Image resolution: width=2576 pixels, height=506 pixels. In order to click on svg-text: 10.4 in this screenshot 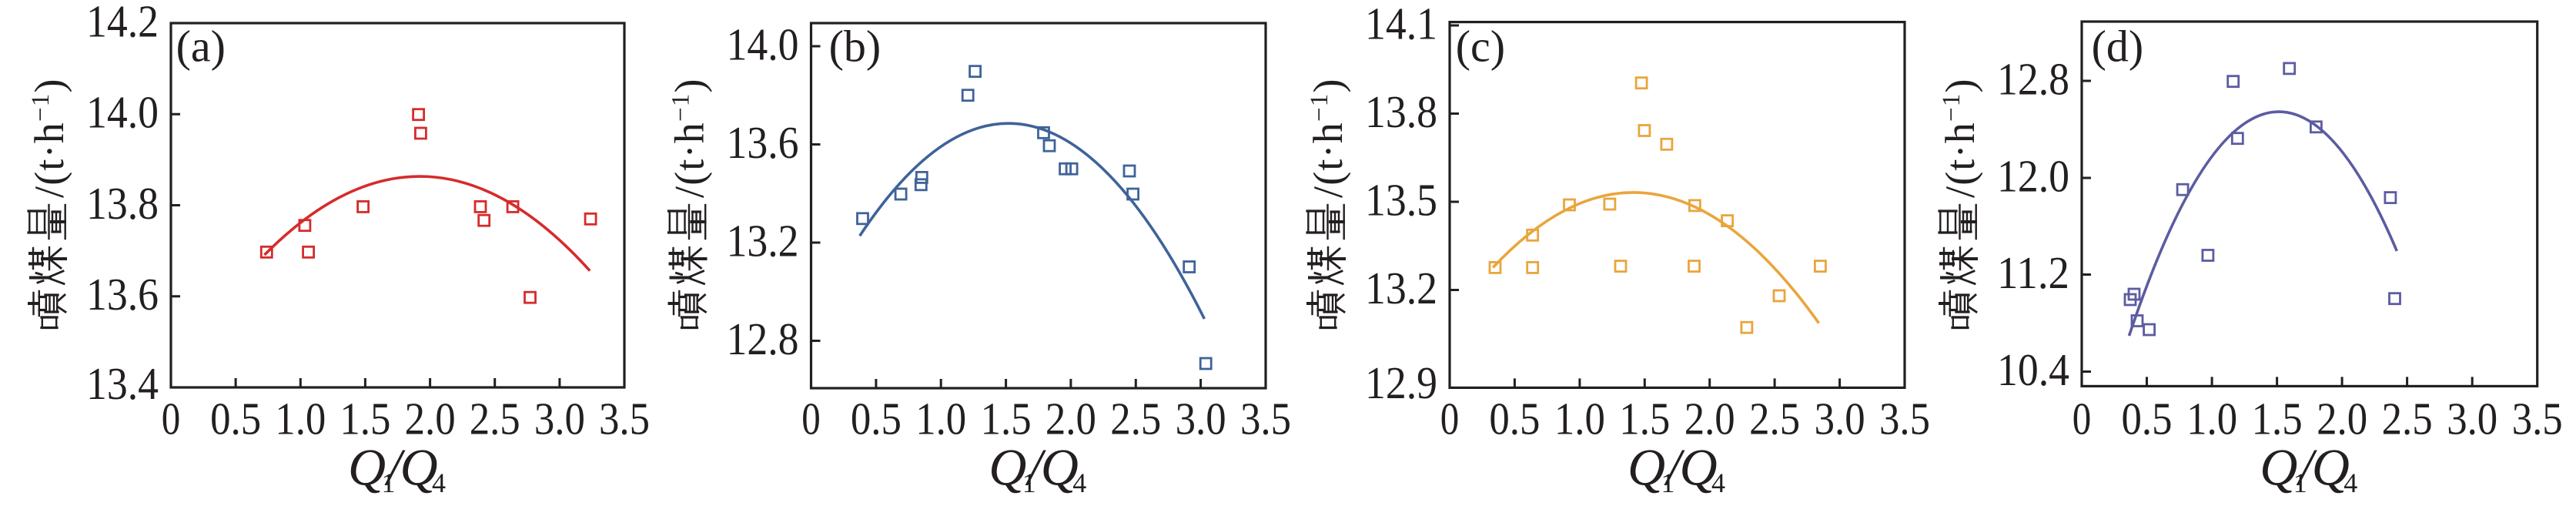, I will do `click(2033, 369)`.